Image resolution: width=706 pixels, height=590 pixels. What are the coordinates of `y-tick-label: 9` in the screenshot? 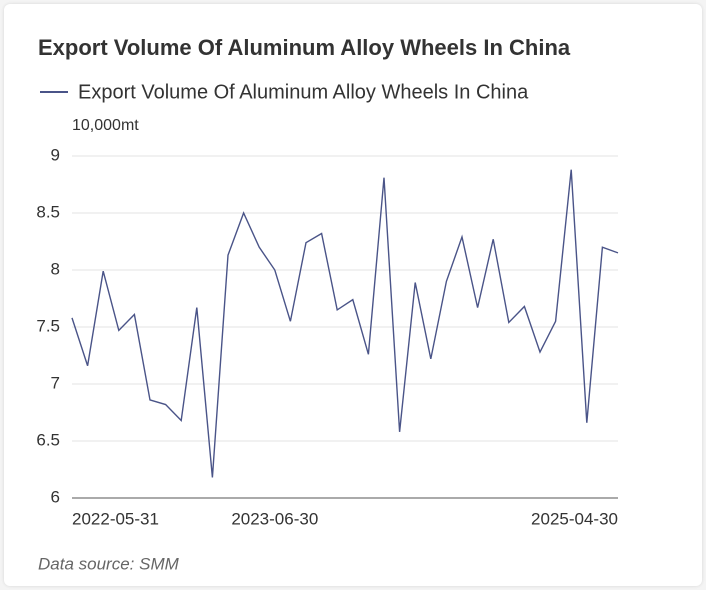 It's located at (55, 154).